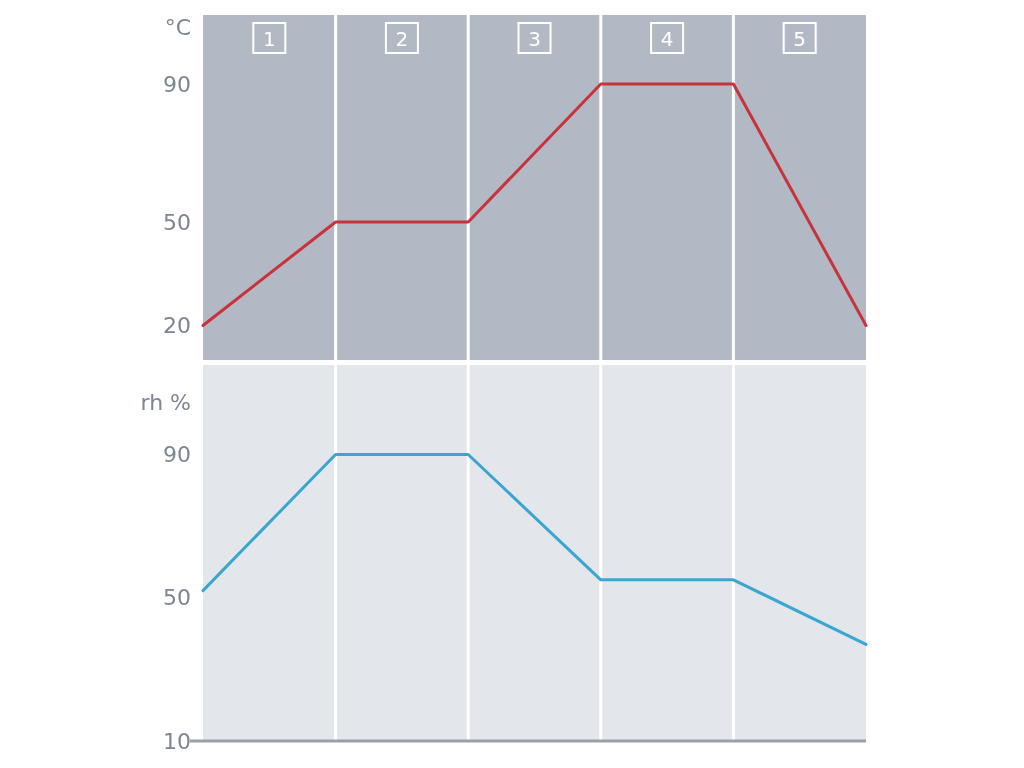  I want to click on y-tick-label: 10, so click(177, 741).